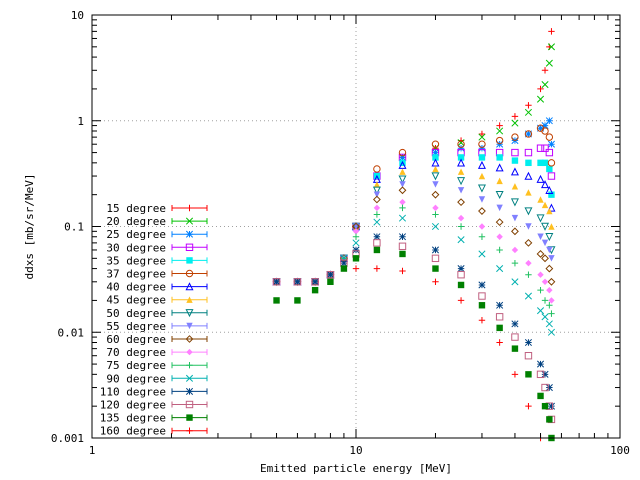 The image size is (640, 480). What do you see at coordinates (136, 300) in the screenshot?
I see `legend-label: 45 degree` at bounding box center [136, 300].